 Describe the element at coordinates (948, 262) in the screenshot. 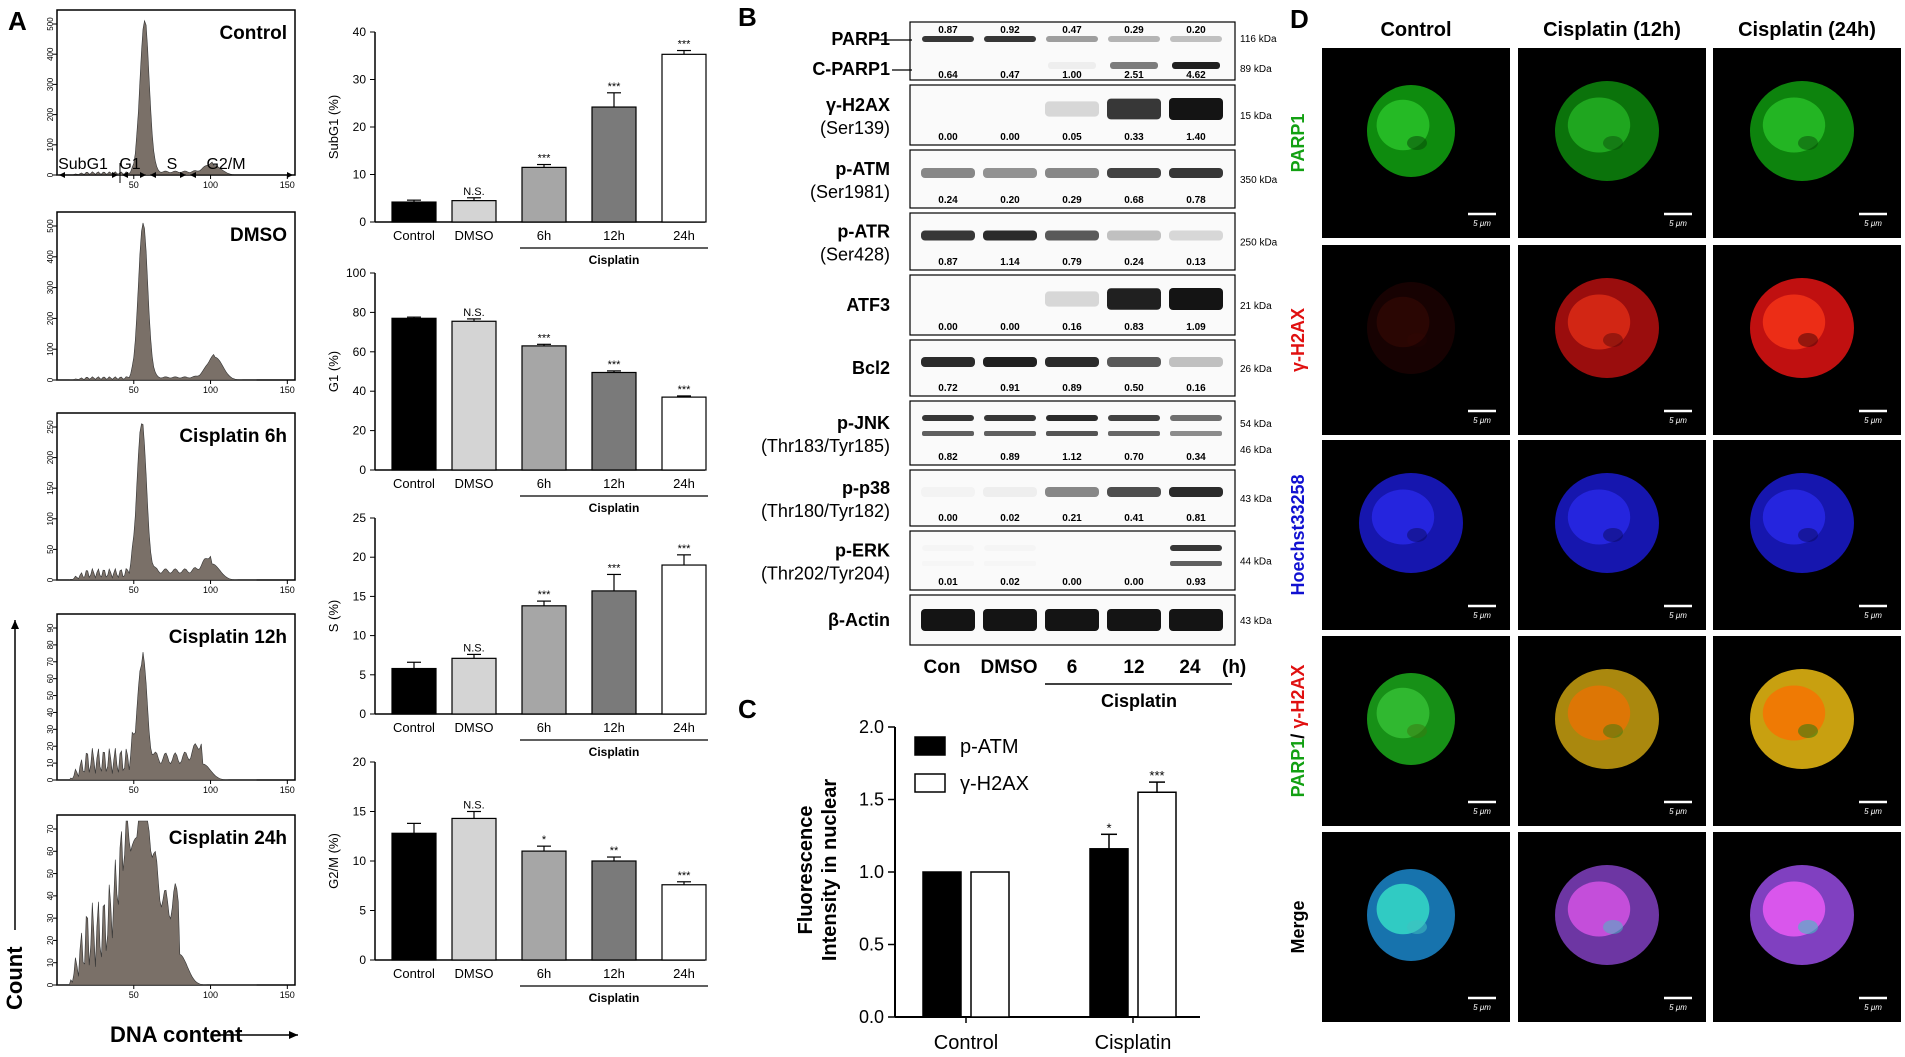

I see `band-value: 0.87` at that location.